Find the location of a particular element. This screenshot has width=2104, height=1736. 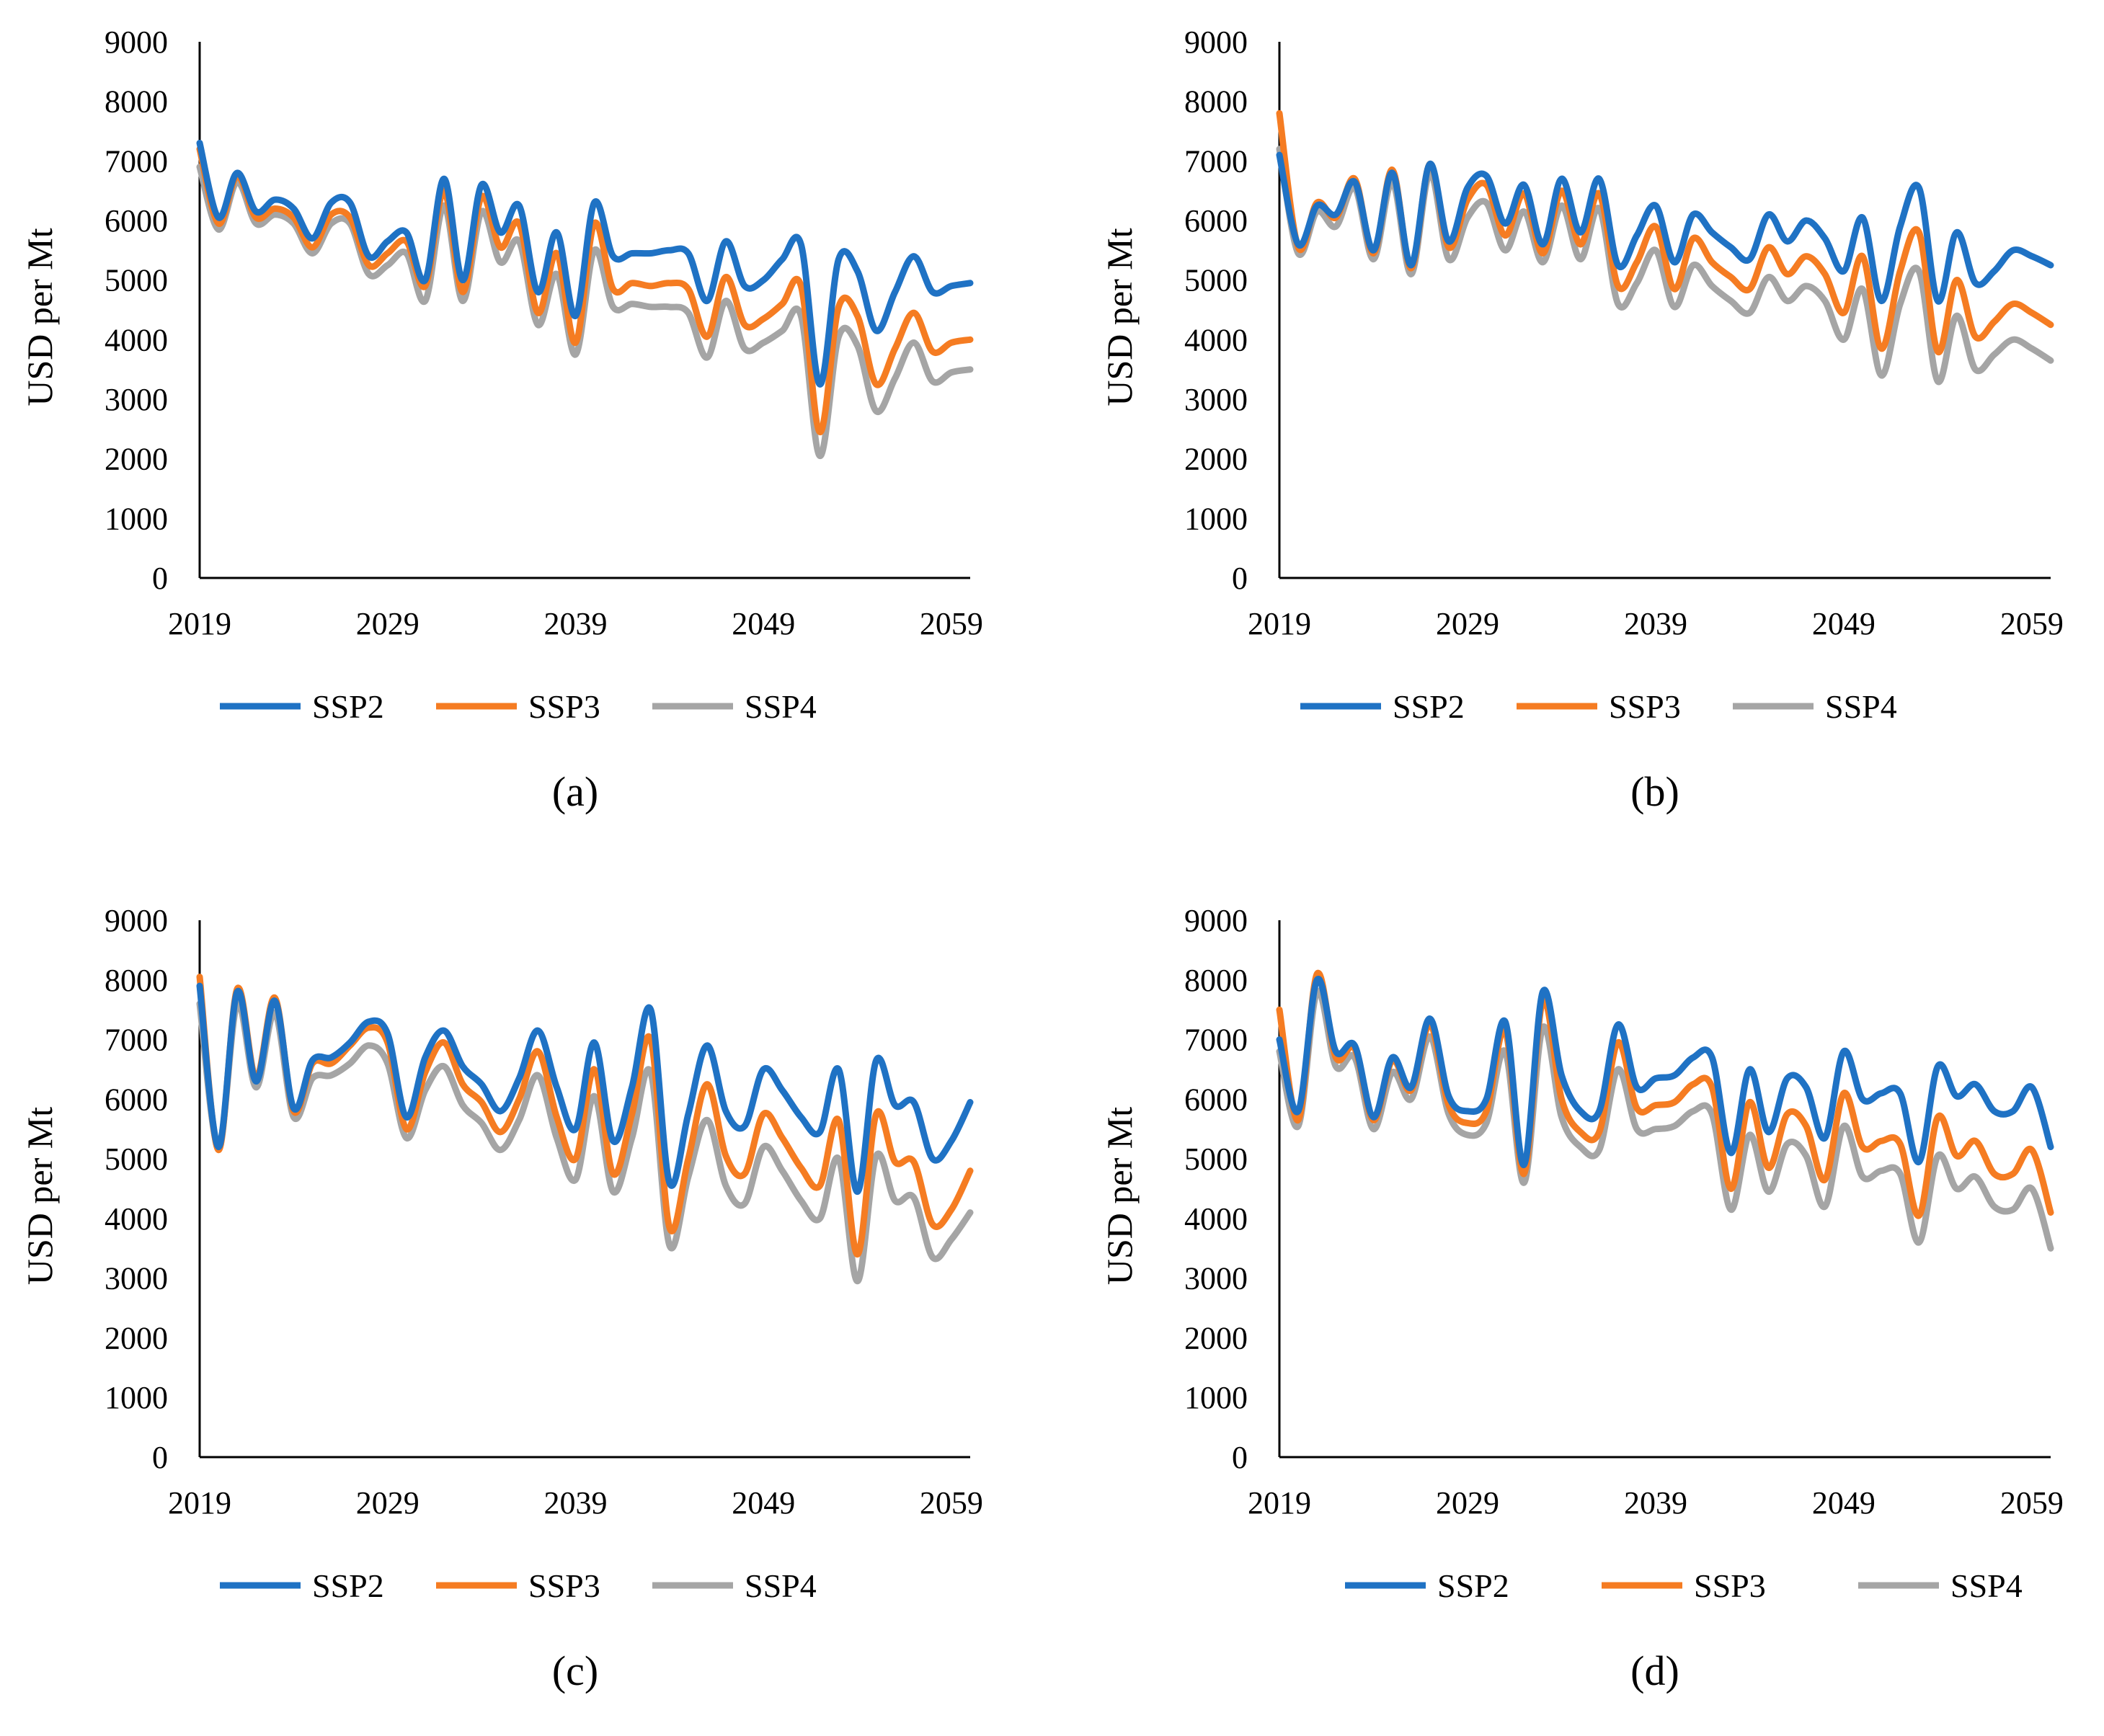

series-line-ssp4 is located at coordinates (1665, 1119).